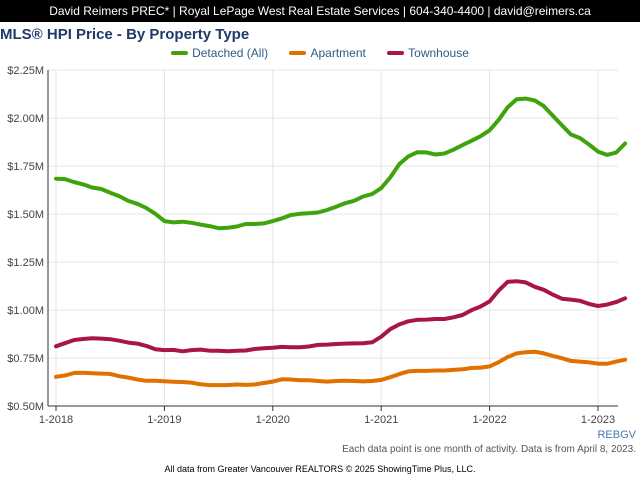 The image size is (640, 480). What do you see at coordinates (381, 420) in the screenshot?
I see `x-tick-label: 1-2021` at bounding box center [381, 420].